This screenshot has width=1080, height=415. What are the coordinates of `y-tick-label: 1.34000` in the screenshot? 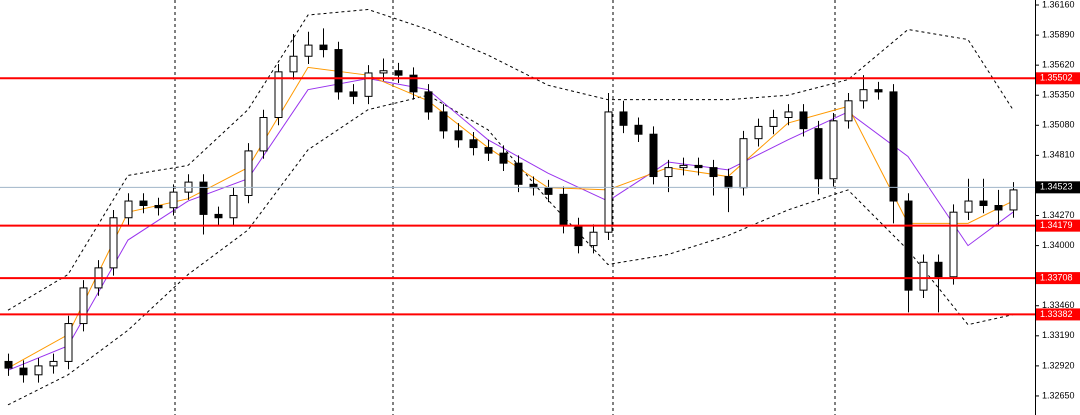 It's located at (1058, 245).